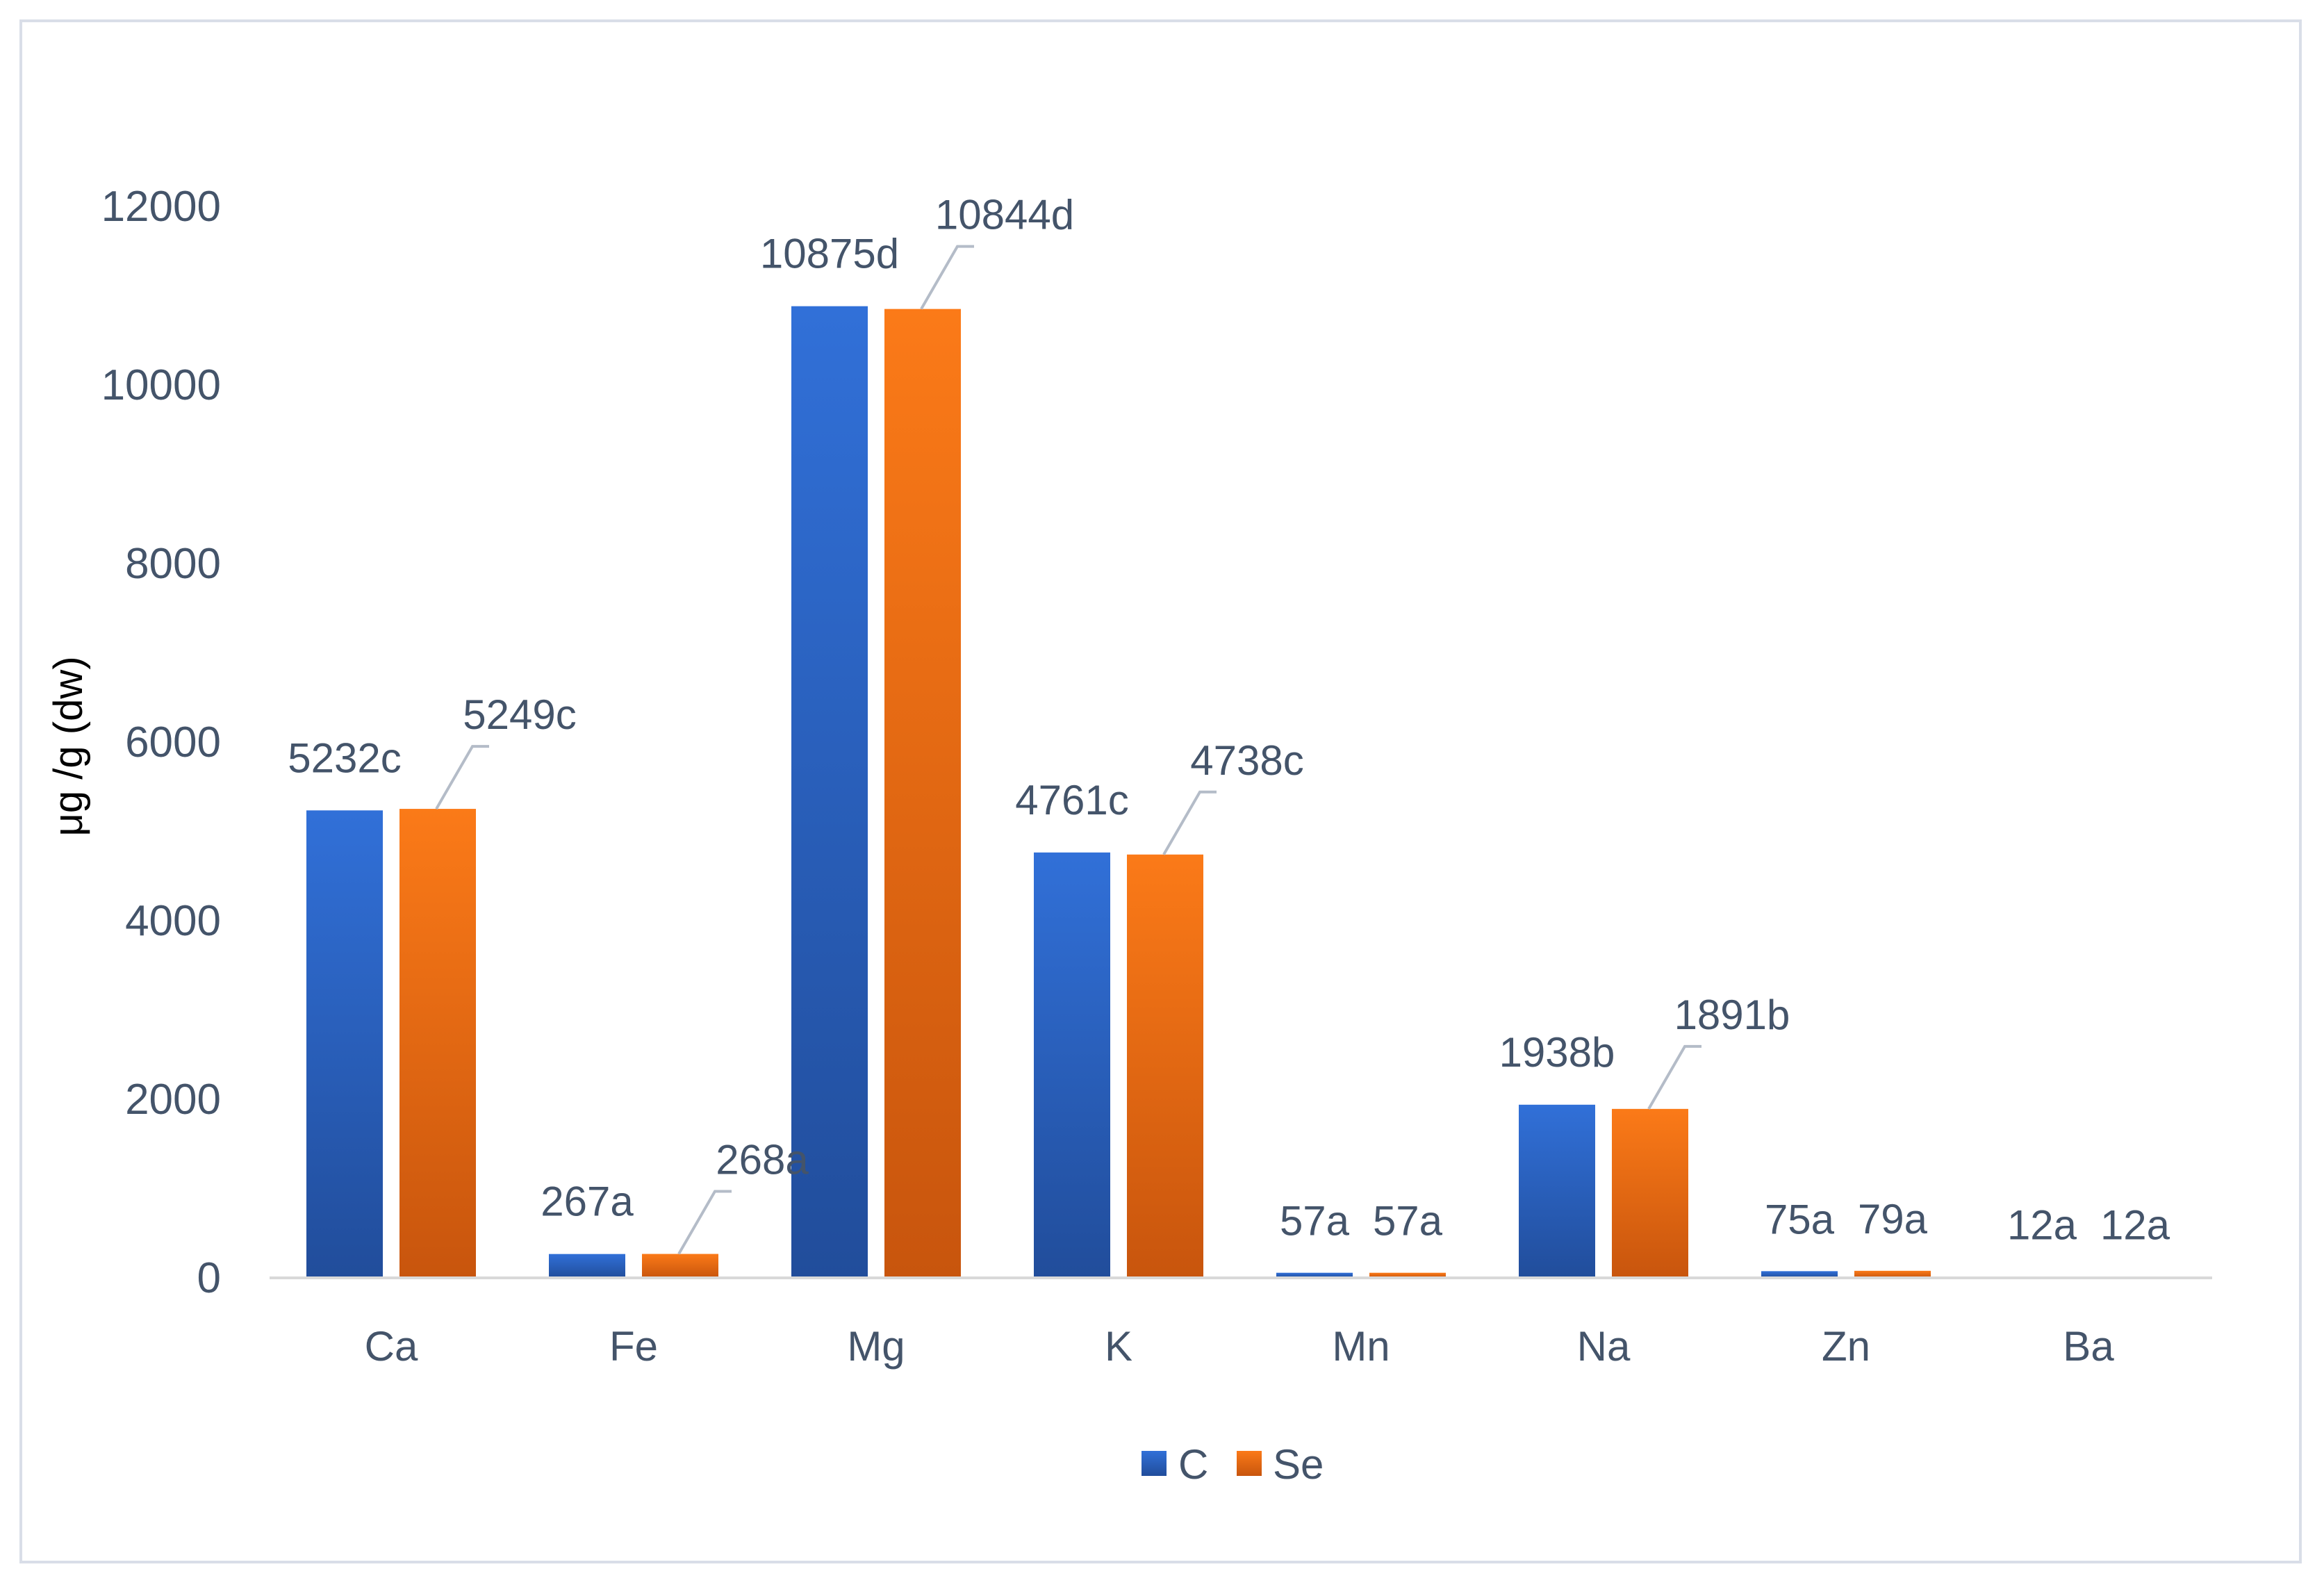  What do you see at coordinates (922, 794) in the screenshot?
I see `bar-se-mg` at bounding box center [922, 794].